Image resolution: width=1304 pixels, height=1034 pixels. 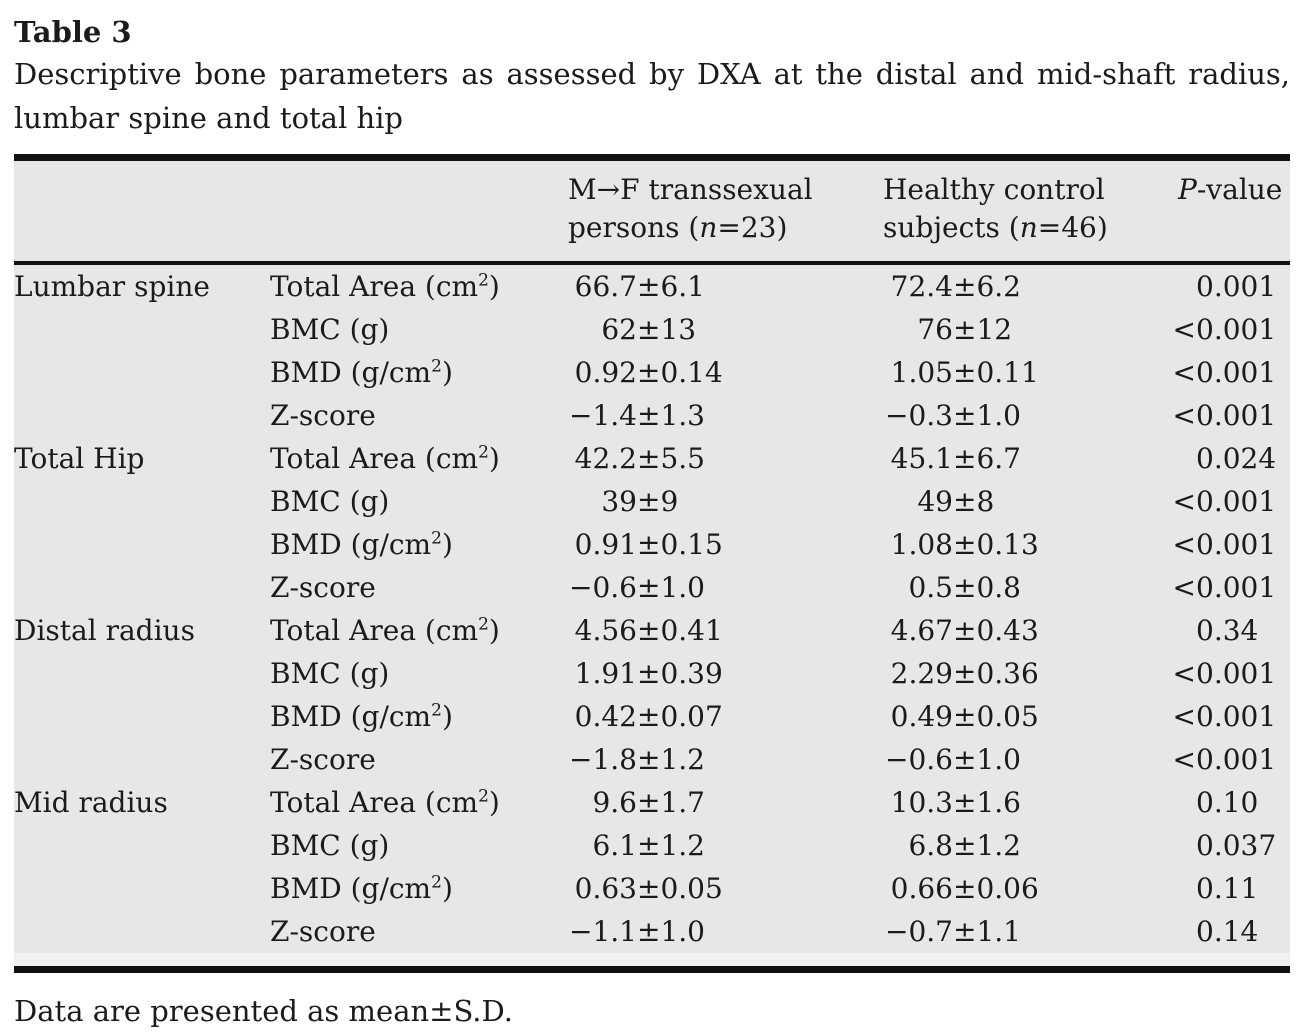 I want to click on mf-value-cell: 9.6 ±1.7, so click(x=725, y=802).